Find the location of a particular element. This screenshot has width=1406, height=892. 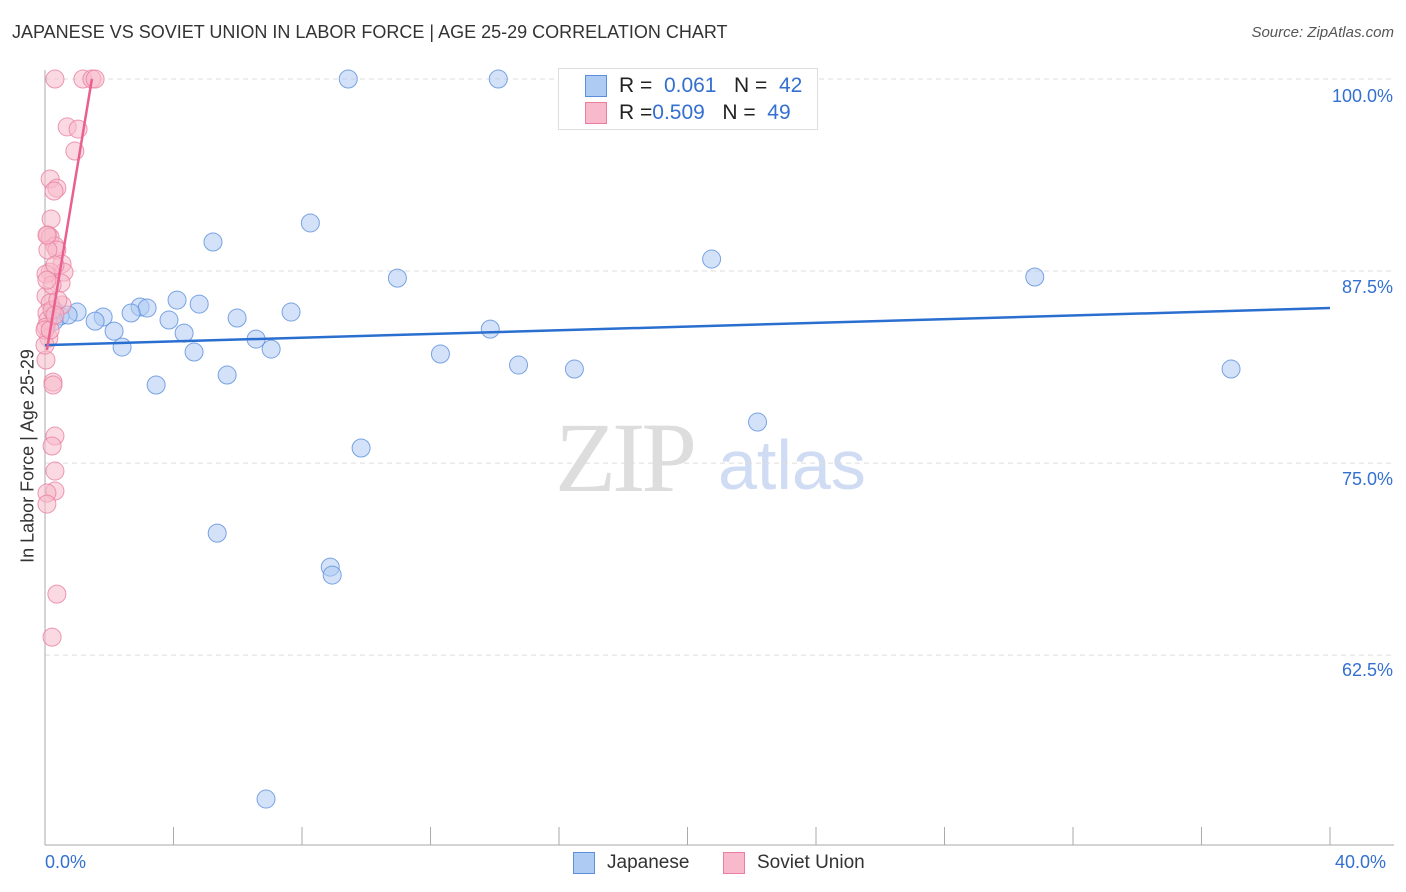

japanese-swatch is located at coordinates (596, 86).